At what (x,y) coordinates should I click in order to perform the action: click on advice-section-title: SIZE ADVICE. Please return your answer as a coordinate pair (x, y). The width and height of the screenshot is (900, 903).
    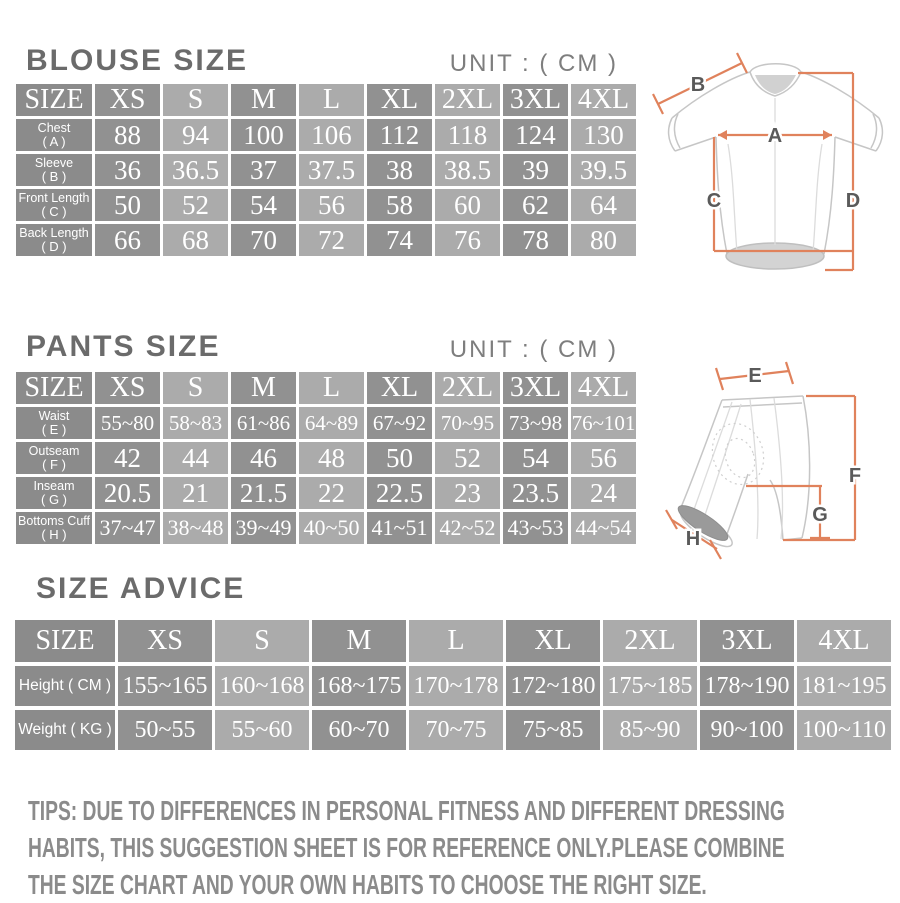
    Looking at the image, I should click on (141, 588).